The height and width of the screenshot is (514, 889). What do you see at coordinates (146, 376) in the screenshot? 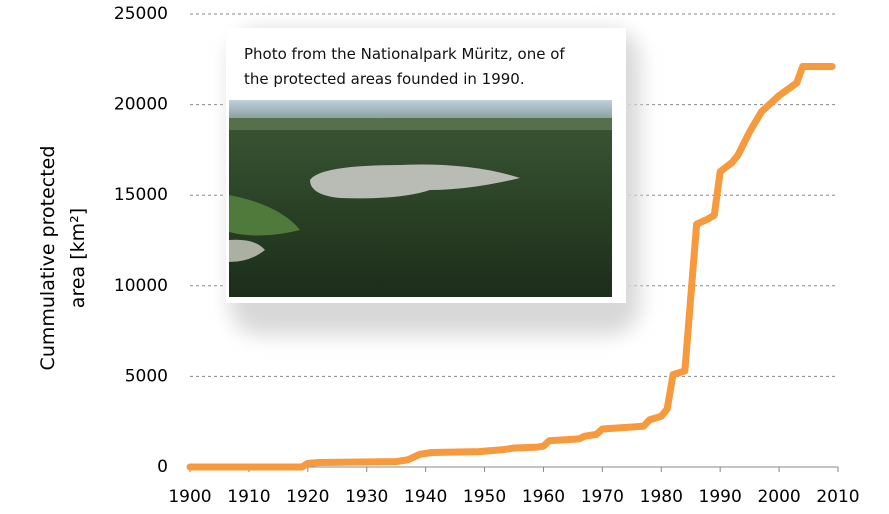
I see `y-tick-label: 5000` at bounding box center [146, 376].